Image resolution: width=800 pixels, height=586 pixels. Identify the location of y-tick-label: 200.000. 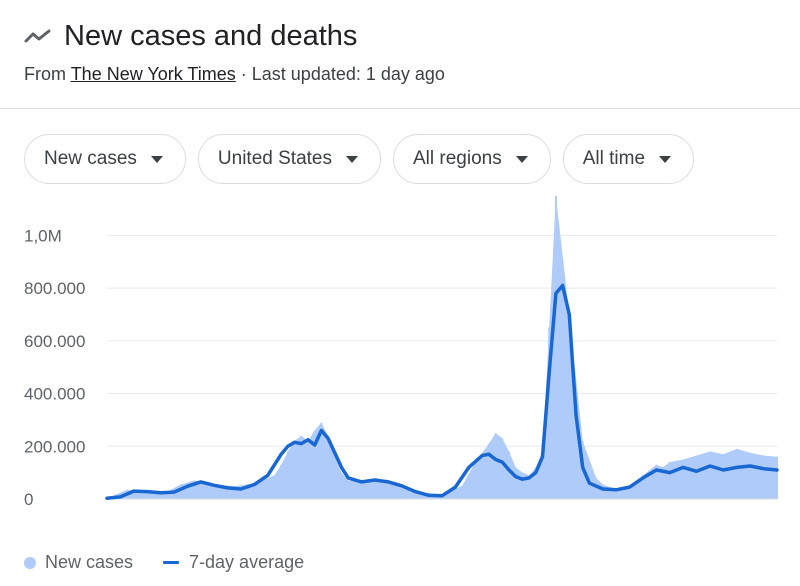
(54, 446).